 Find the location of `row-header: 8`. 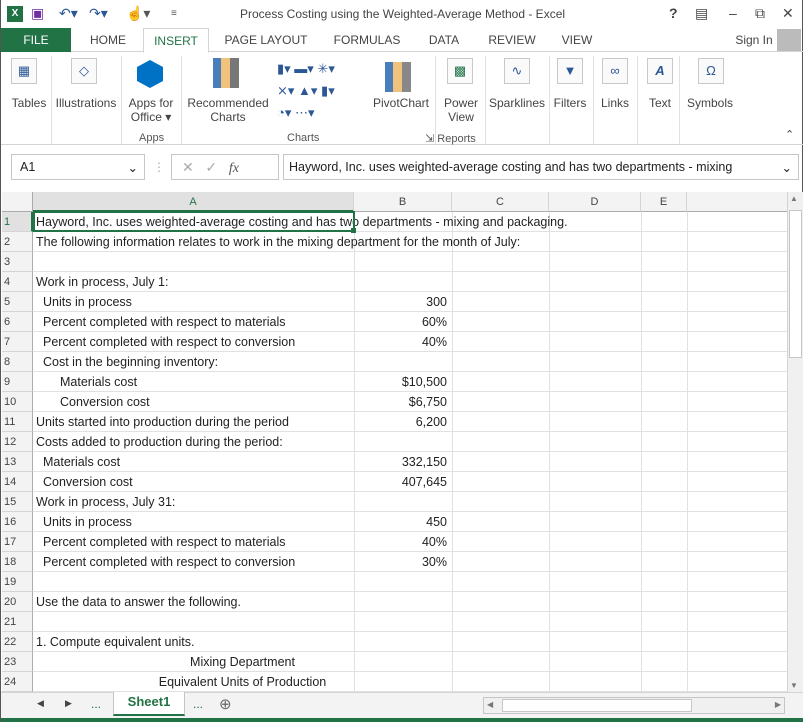

row-header: 8 is located at coordinates (17, 362).